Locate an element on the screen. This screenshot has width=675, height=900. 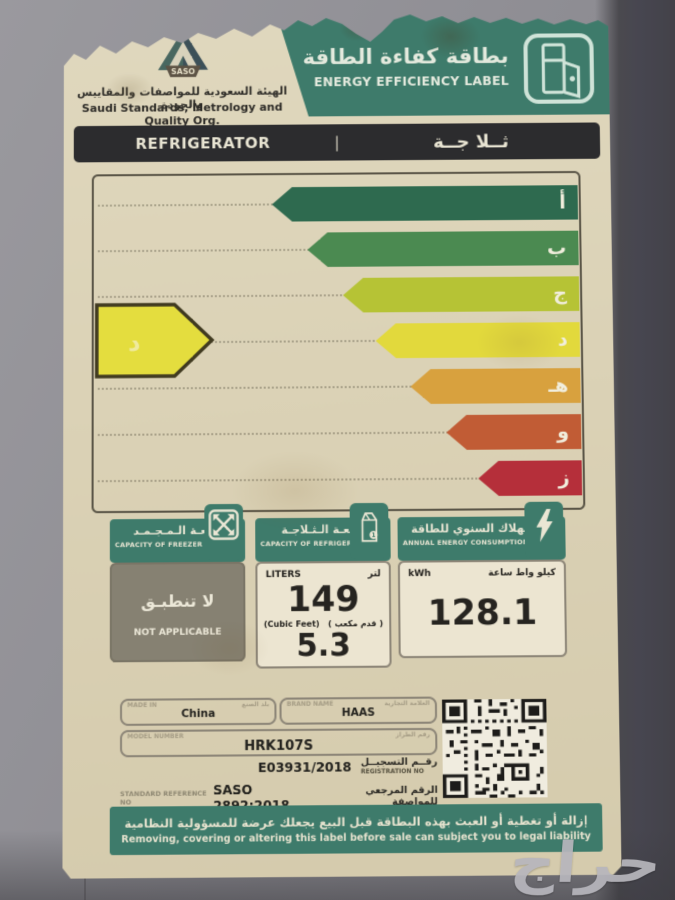
made-in-label-english: MADE IN is located at coordinates (142, 705).